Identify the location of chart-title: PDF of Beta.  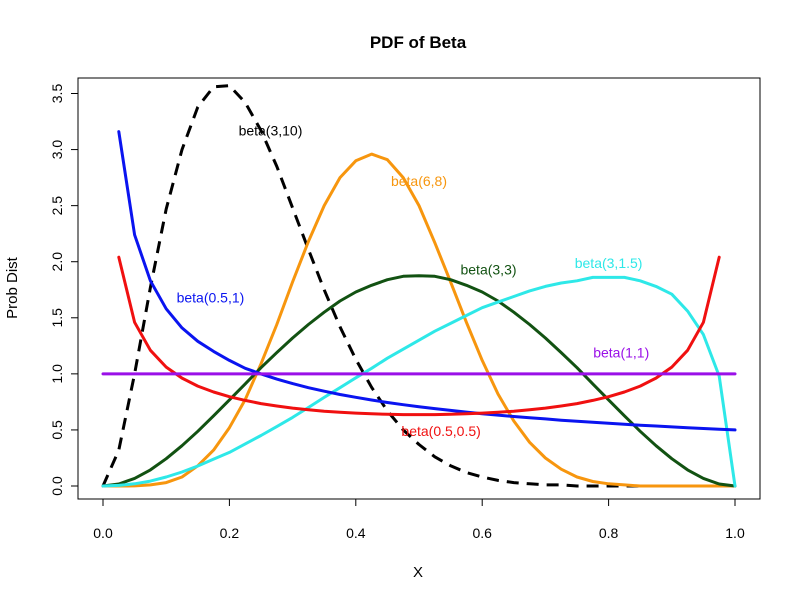
(418, 42).